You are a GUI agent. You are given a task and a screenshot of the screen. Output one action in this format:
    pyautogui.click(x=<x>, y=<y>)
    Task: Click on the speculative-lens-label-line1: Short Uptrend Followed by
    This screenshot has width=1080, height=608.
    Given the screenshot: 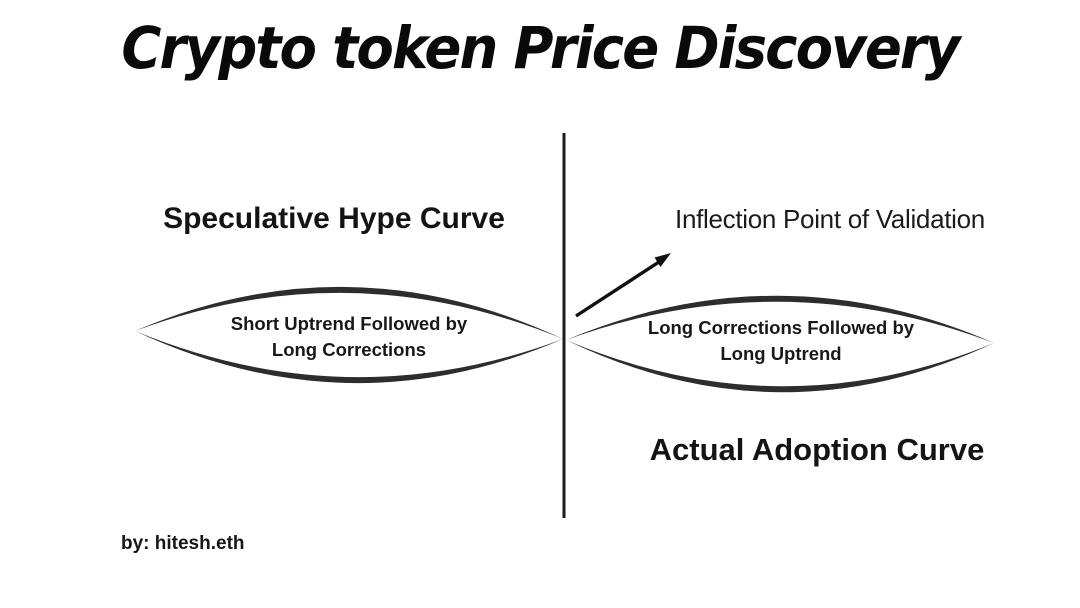 What is the action you would take?
    pyautogui.click(x=349, y=323)
    